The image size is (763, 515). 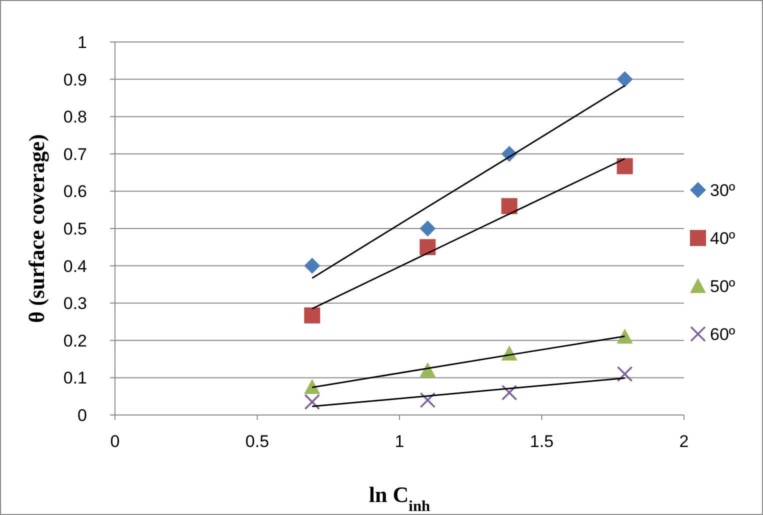 What do you see at coordinates (75, 304) in the screenshot?
I see `y-tick-label: 0.3` at bounding box center [75, 304].